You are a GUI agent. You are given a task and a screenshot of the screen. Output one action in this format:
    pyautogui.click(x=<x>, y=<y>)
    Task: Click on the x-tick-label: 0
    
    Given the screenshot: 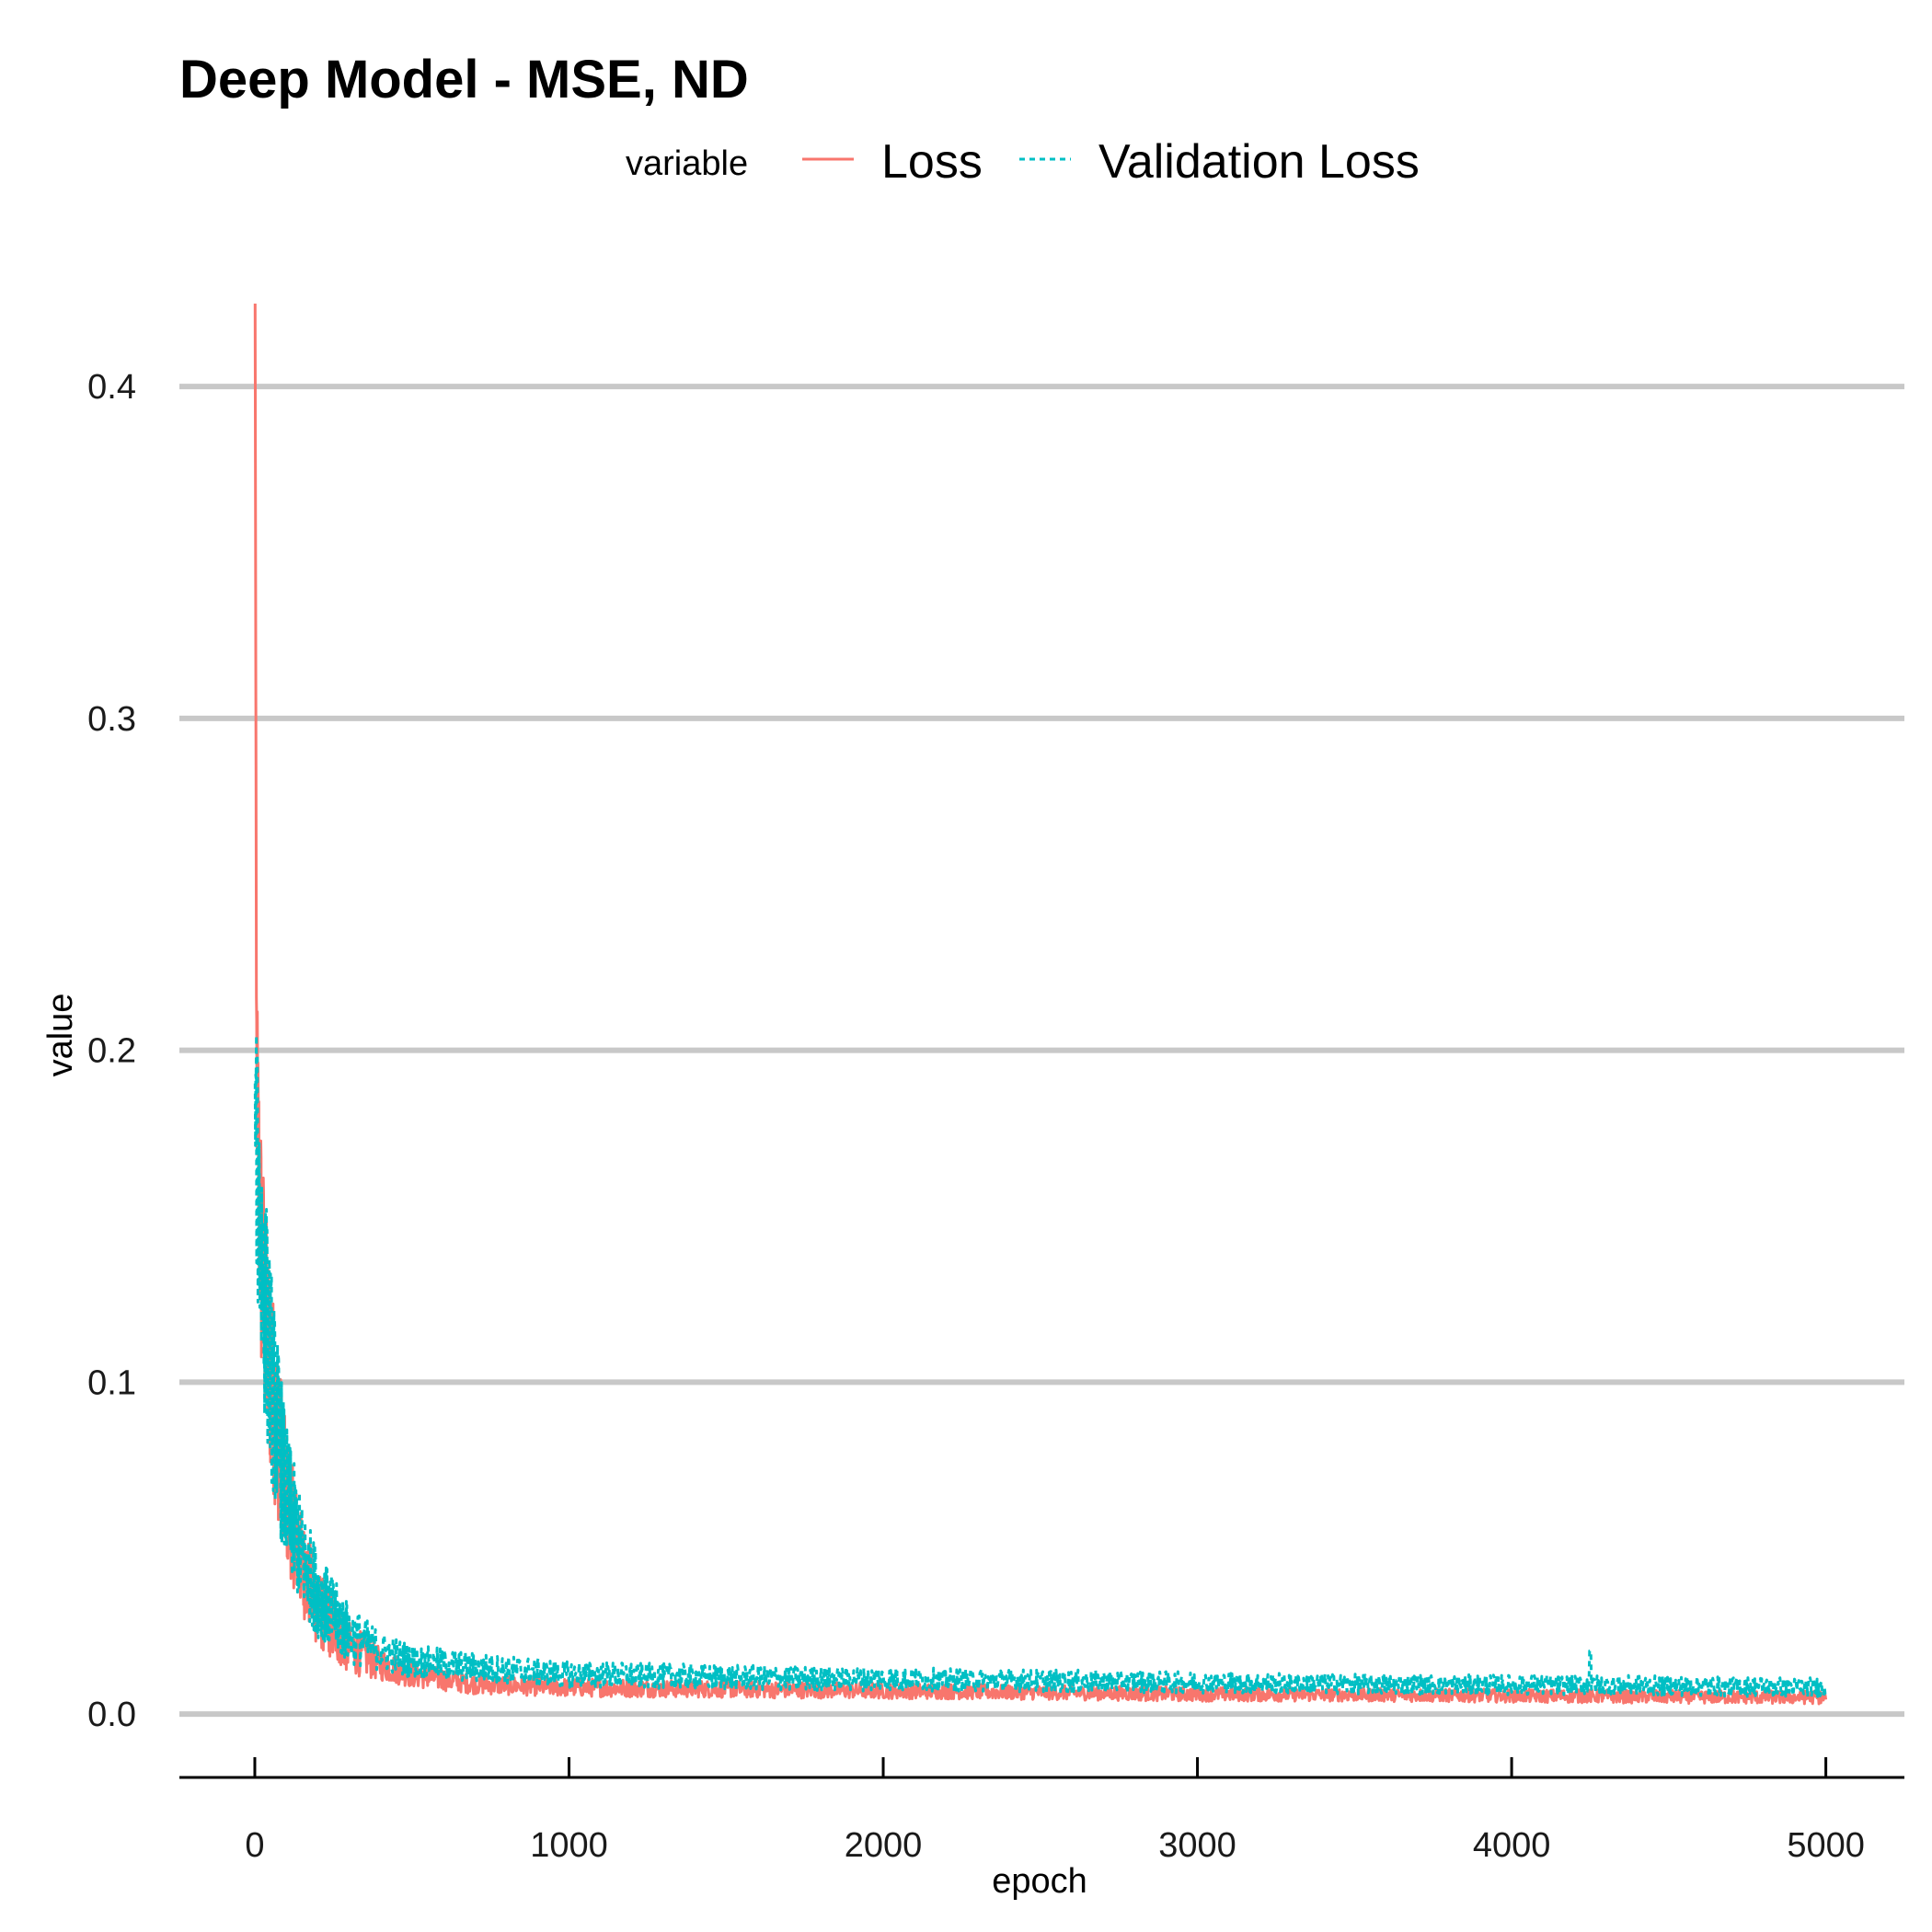 What is the action you would take?
    pyautogui.click(x=254, y=1845)
    